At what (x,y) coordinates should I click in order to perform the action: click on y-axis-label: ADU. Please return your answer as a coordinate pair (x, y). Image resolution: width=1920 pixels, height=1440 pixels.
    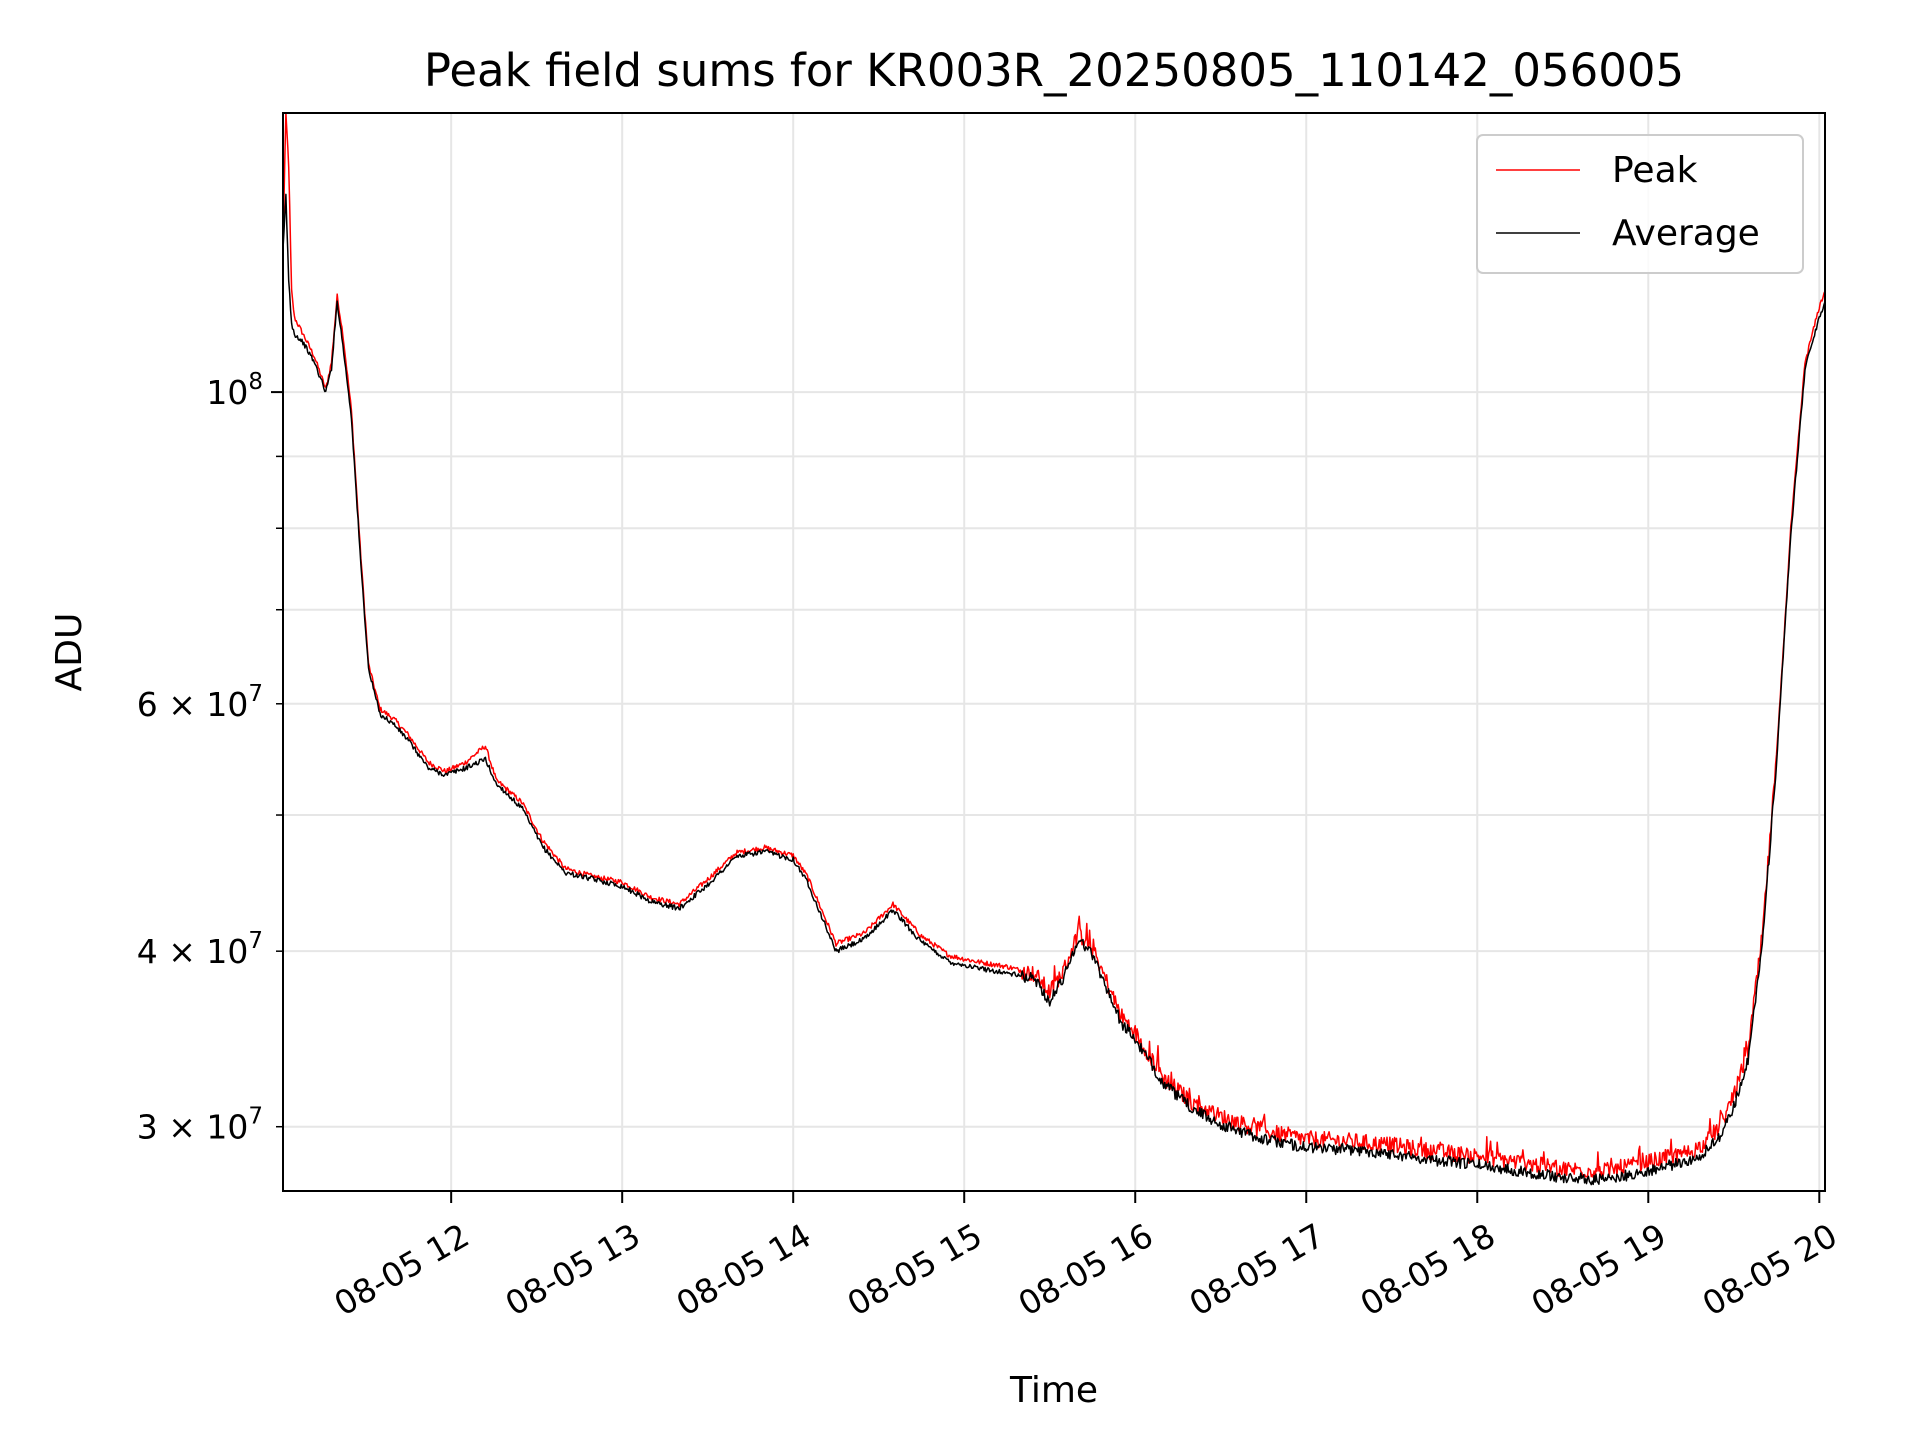
    Looking at the image, I should click on (69, 652).